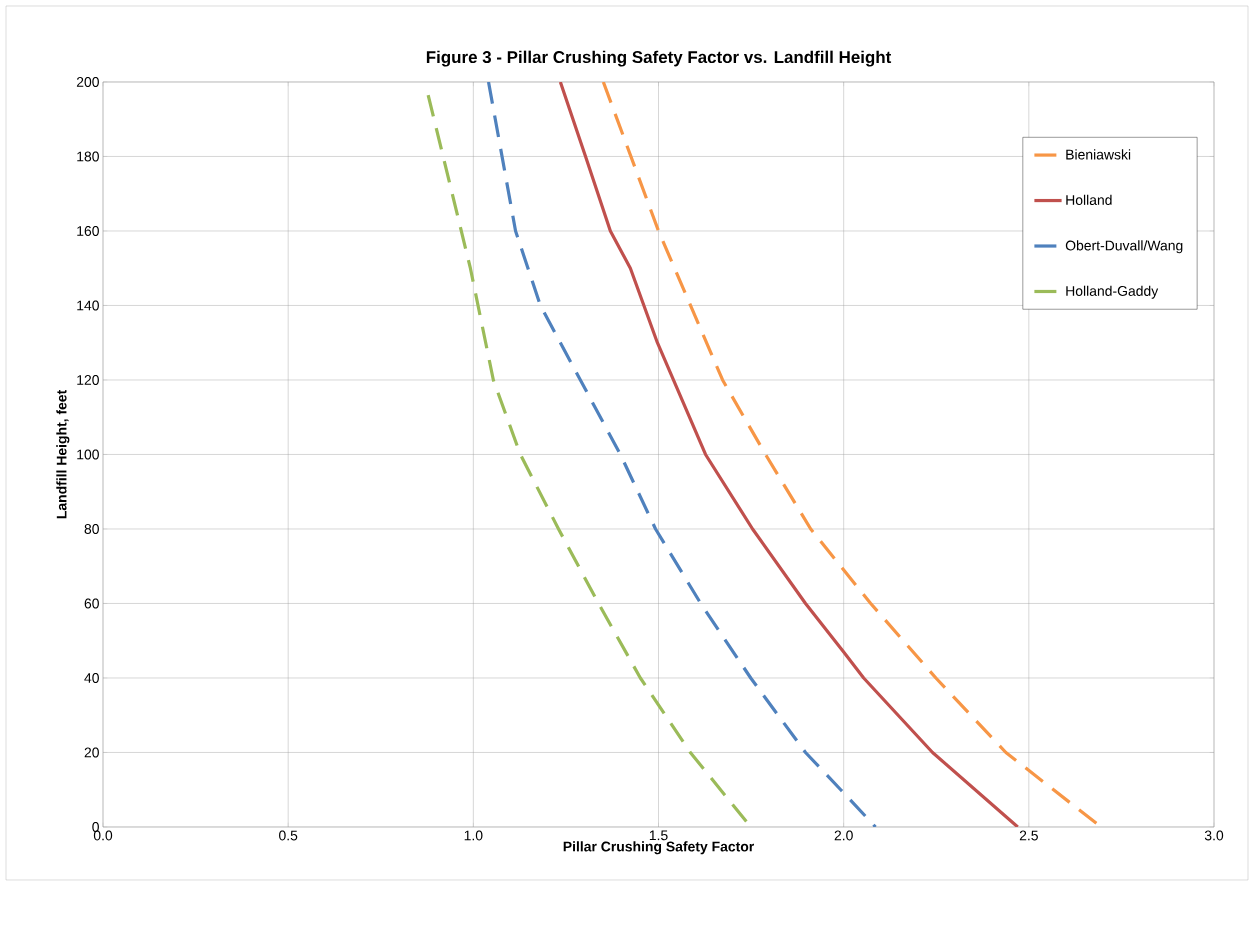 This screenshot has height=934, width=1252. I want to click on y-axis-title: Landfill Height, feet, so click(63, 454).